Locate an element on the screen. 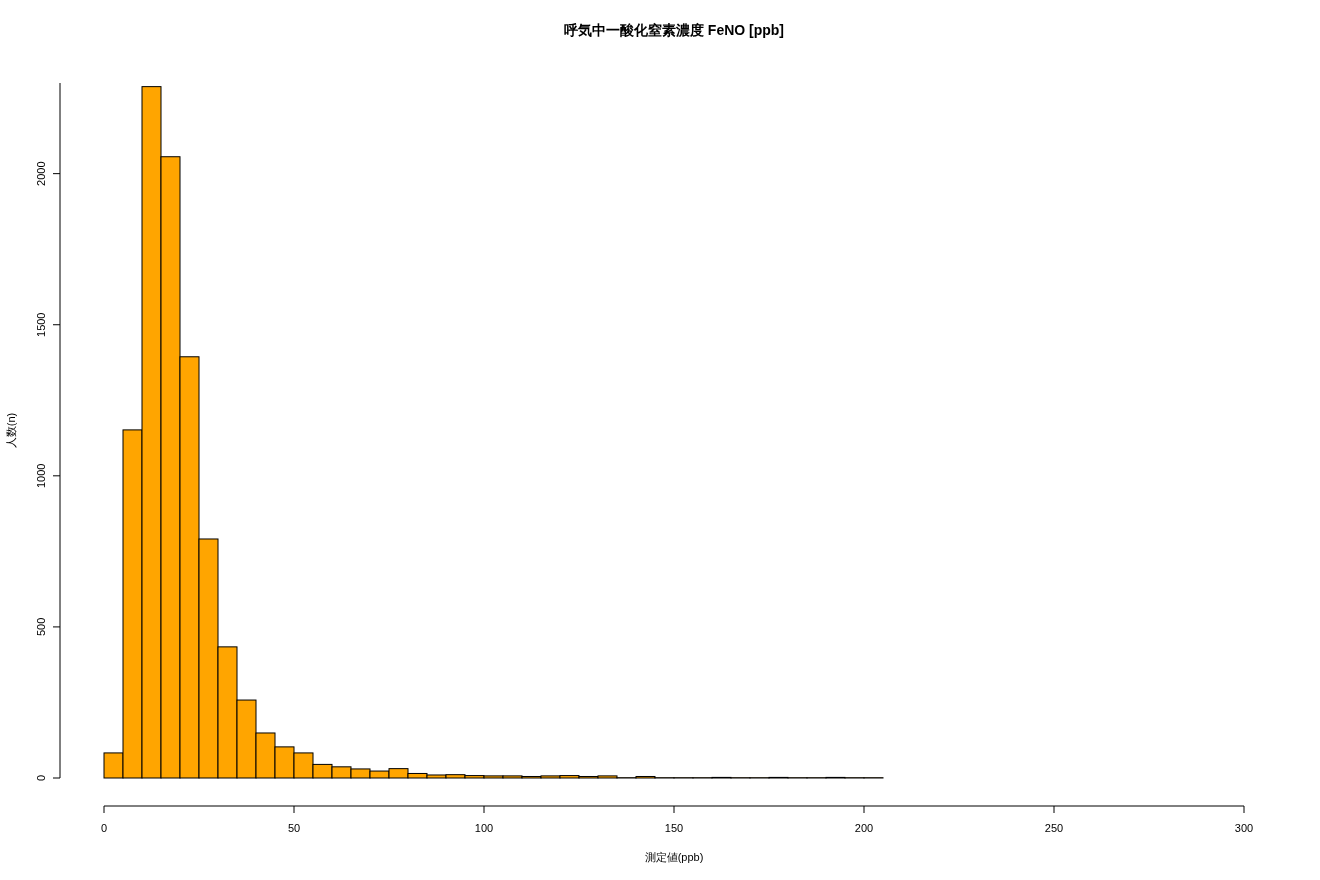 This screenshot has height=880, width=1320. x-tick-label: 200 is located at coordinates (864, 828).